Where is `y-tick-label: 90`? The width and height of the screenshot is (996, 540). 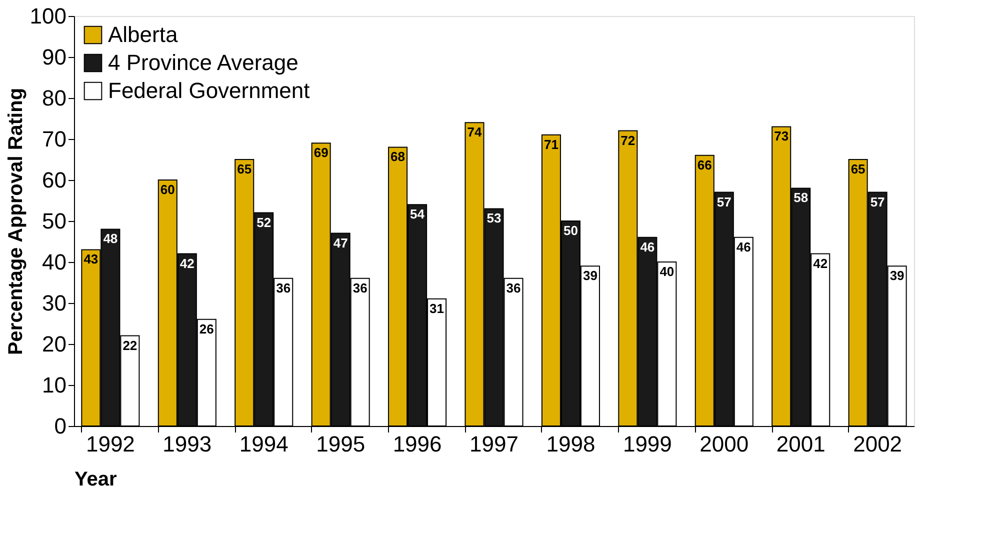 y-tick-label: 90 is located at coordinates (54, 57).